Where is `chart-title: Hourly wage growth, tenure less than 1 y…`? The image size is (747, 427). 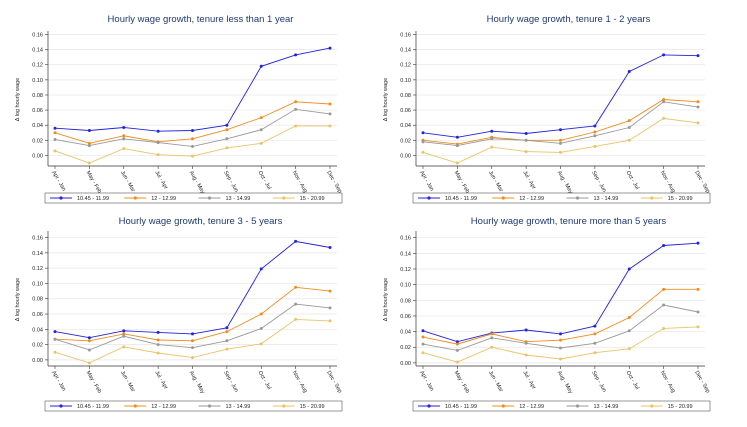 chart-title: Hourly wage growth, tenure less than 1 y… is located at coordinates (201, 19).